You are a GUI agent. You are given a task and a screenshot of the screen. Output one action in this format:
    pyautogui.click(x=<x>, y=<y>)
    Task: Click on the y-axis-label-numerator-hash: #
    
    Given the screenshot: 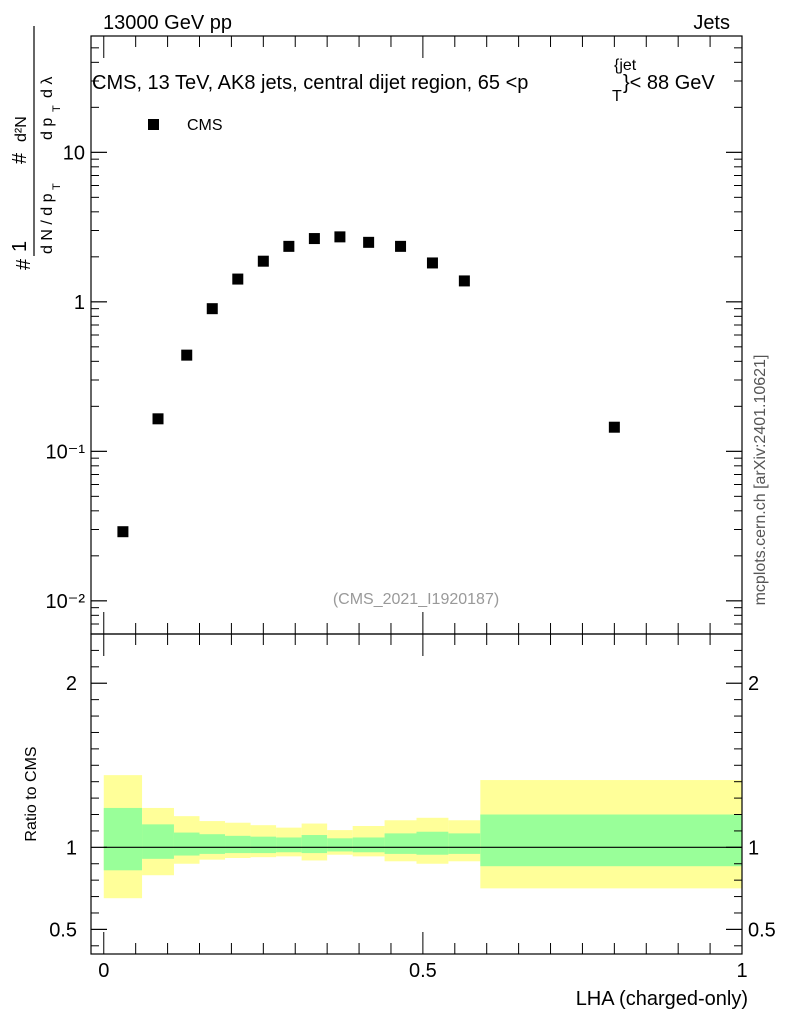 What is the action you would take?
    pyautogui.click(x=24, y=264)
    